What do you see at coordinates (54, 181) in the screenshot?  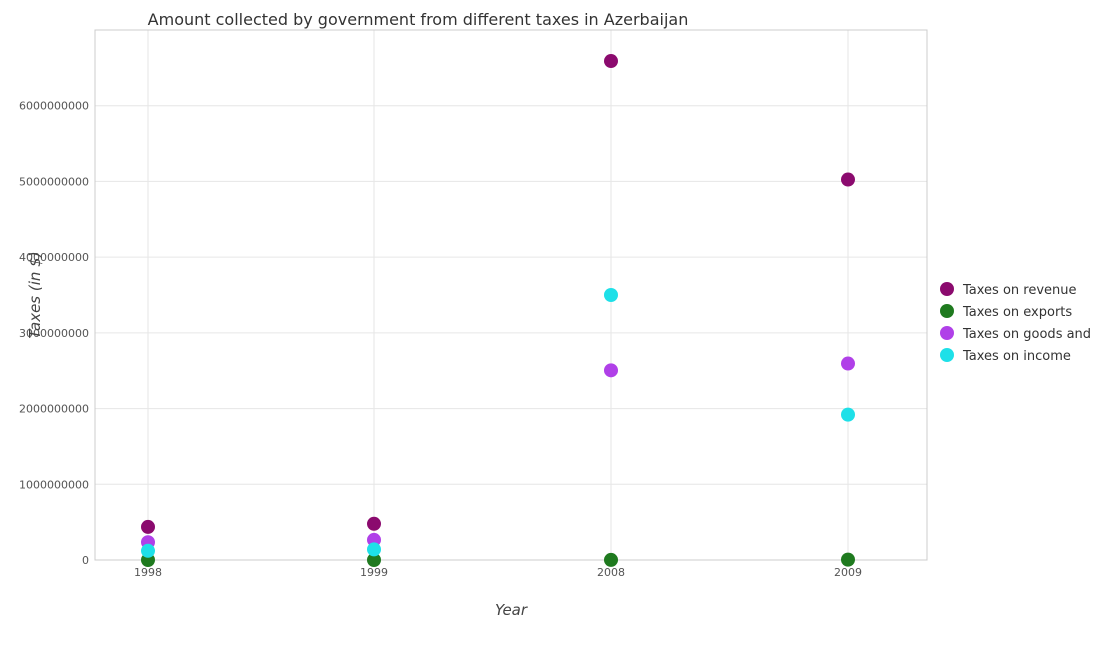 I see `y-tick-label: 5000000000` at bounding box center [54, 181].